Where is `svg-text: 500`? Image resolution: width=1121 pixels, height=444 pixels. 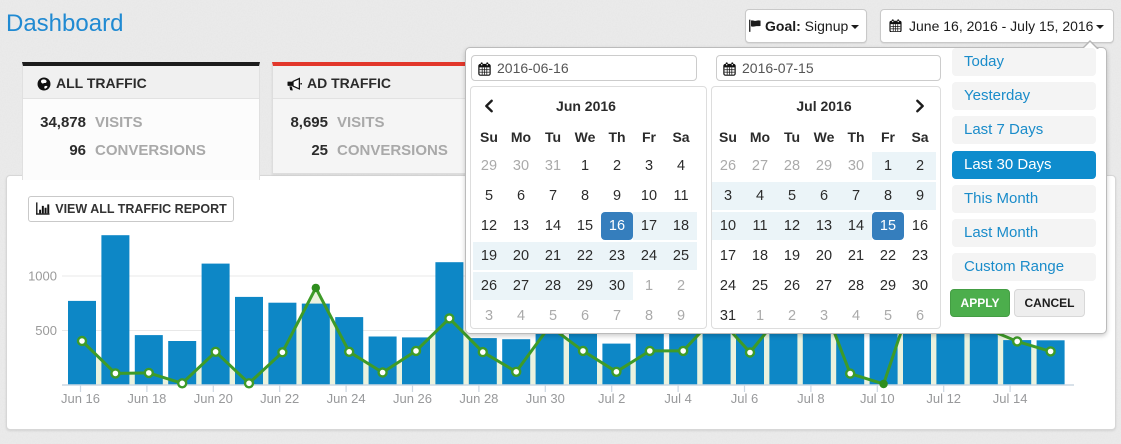 svg-text: 500 is located at coordinates (46, 330).